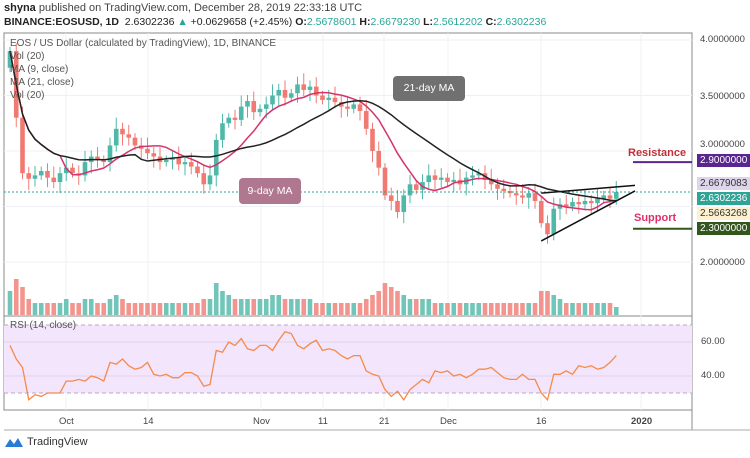  I want to click on ma21-annotation: 21-day MA, so click(429, 88).